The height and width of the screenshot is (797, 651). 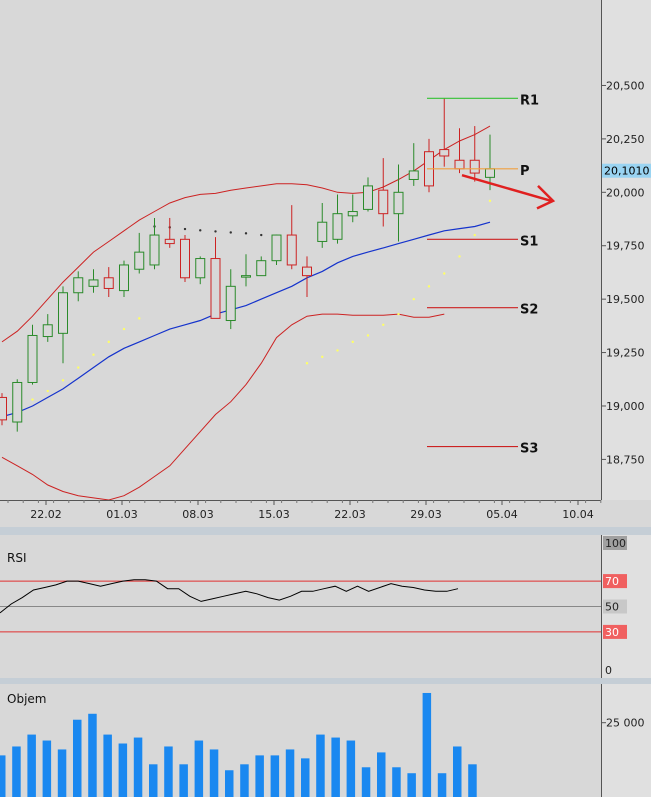 What do you see at coordinates (426, 514) in the screenshot?
I see `date-tick-label: 29.03` at bounding box center [426, 514].